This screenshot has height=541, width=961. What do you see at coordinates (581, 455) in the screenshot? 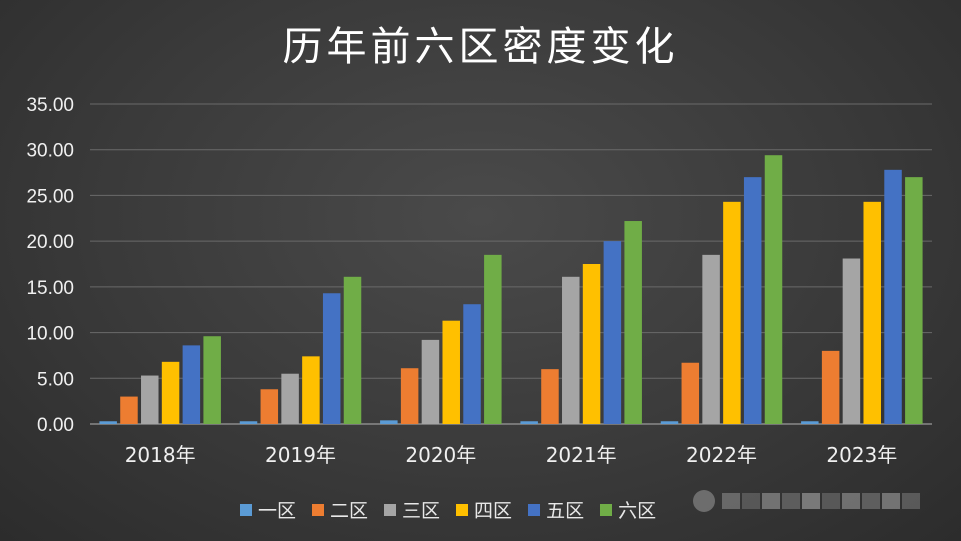
I see `x-tick-label: 2021年` at bounding box center [581, 455].